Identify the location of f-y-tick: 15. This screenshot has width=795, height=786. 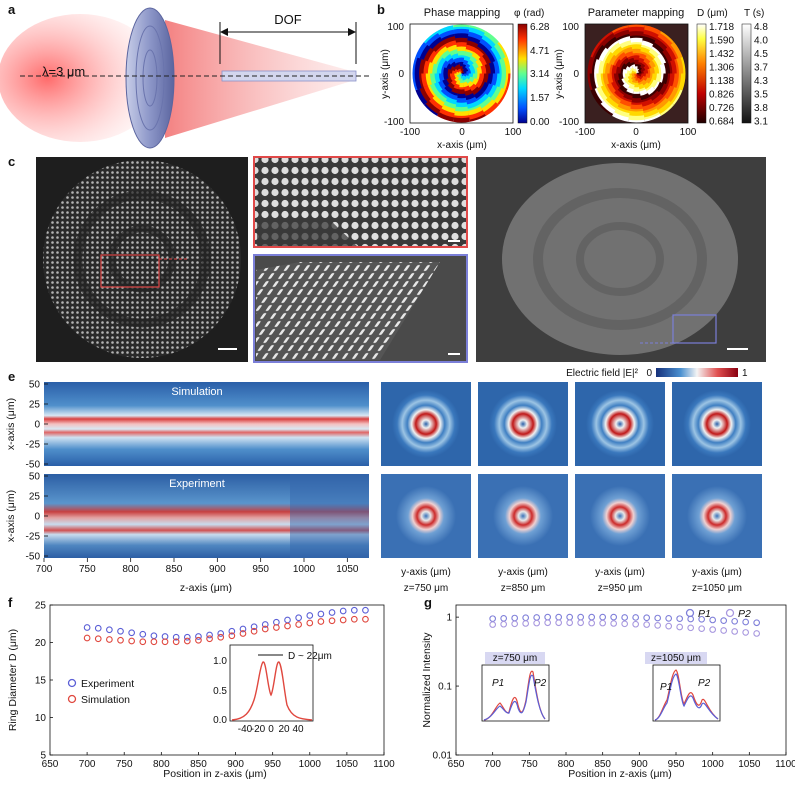
(41, 681).